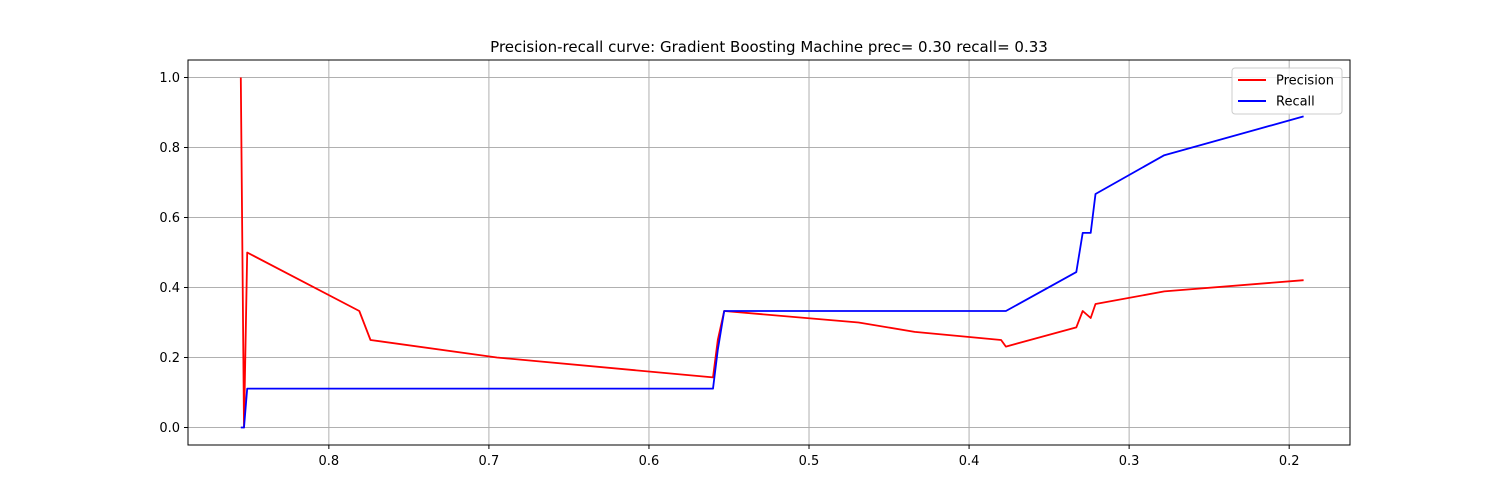  I want to click on x-tick-label: 0.3, so click(1129, 461).